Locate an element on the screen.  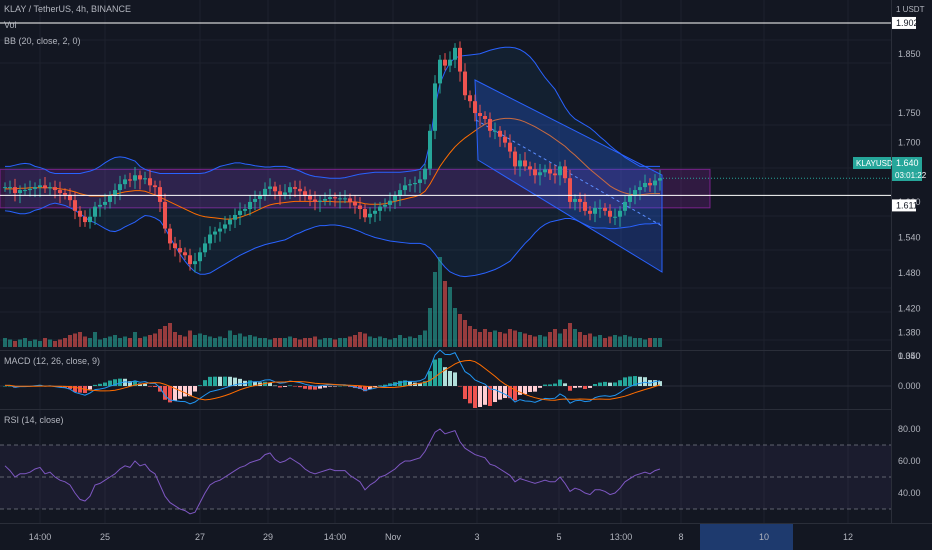
macd-indicator is located at coordinates (445, 378).